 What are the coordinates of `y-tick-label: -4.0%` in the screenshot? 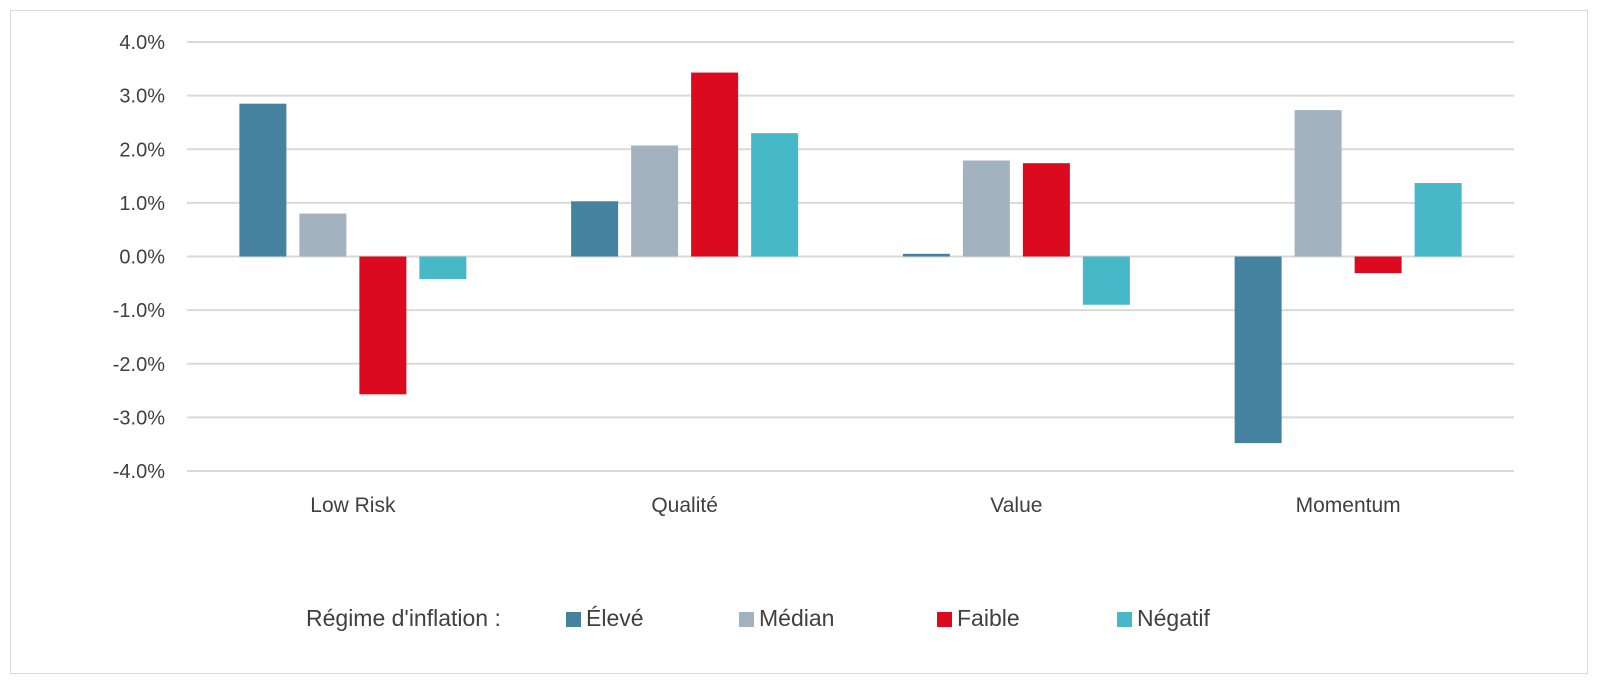 It's located at (139, 472).